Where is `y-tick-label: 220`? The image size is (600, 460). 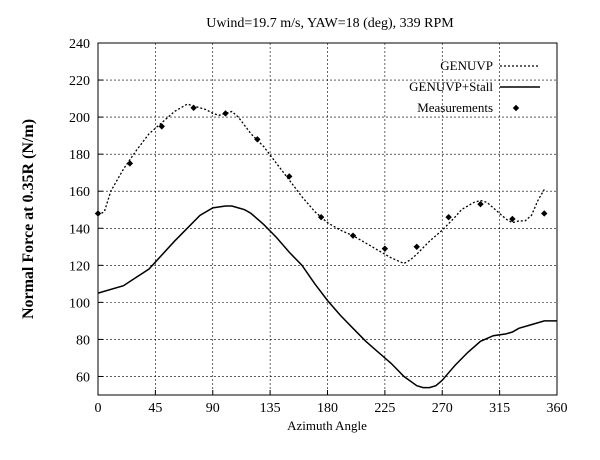
y-tick-label: 220 is located at coordinates (79, 81).